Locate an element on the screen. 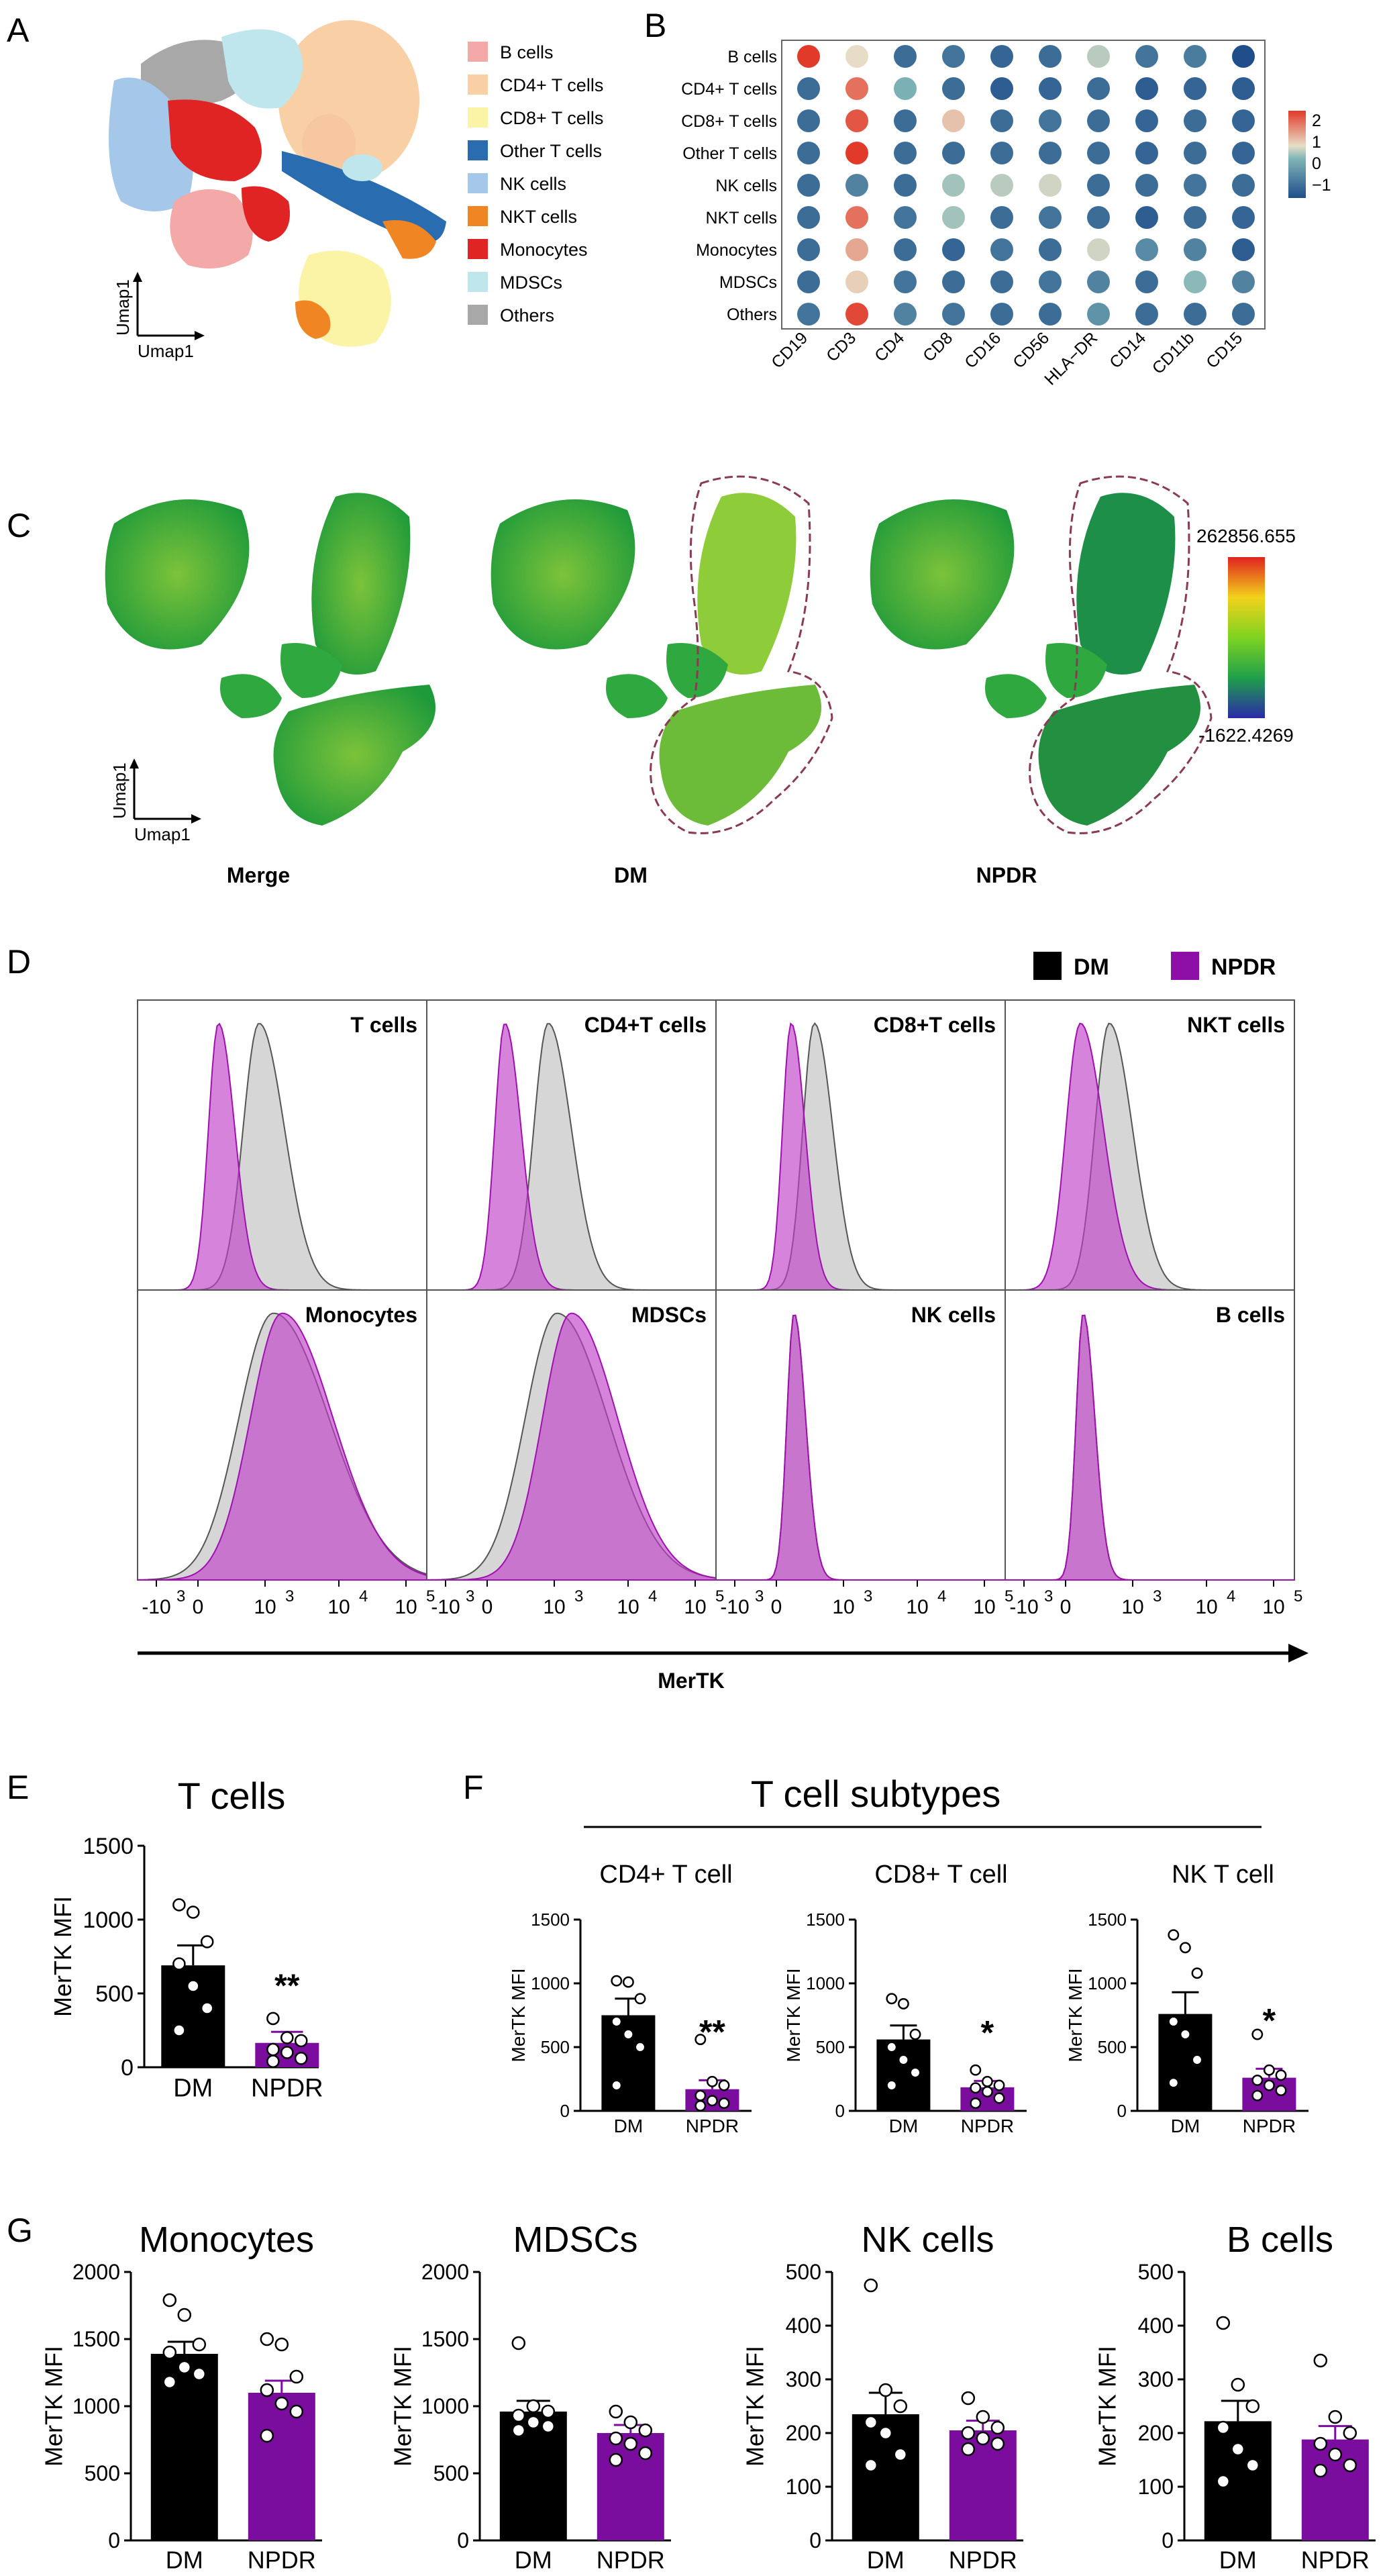 The image size is (1387, 2576). category-label: NPDR is located at coordinates (1269, 2126).